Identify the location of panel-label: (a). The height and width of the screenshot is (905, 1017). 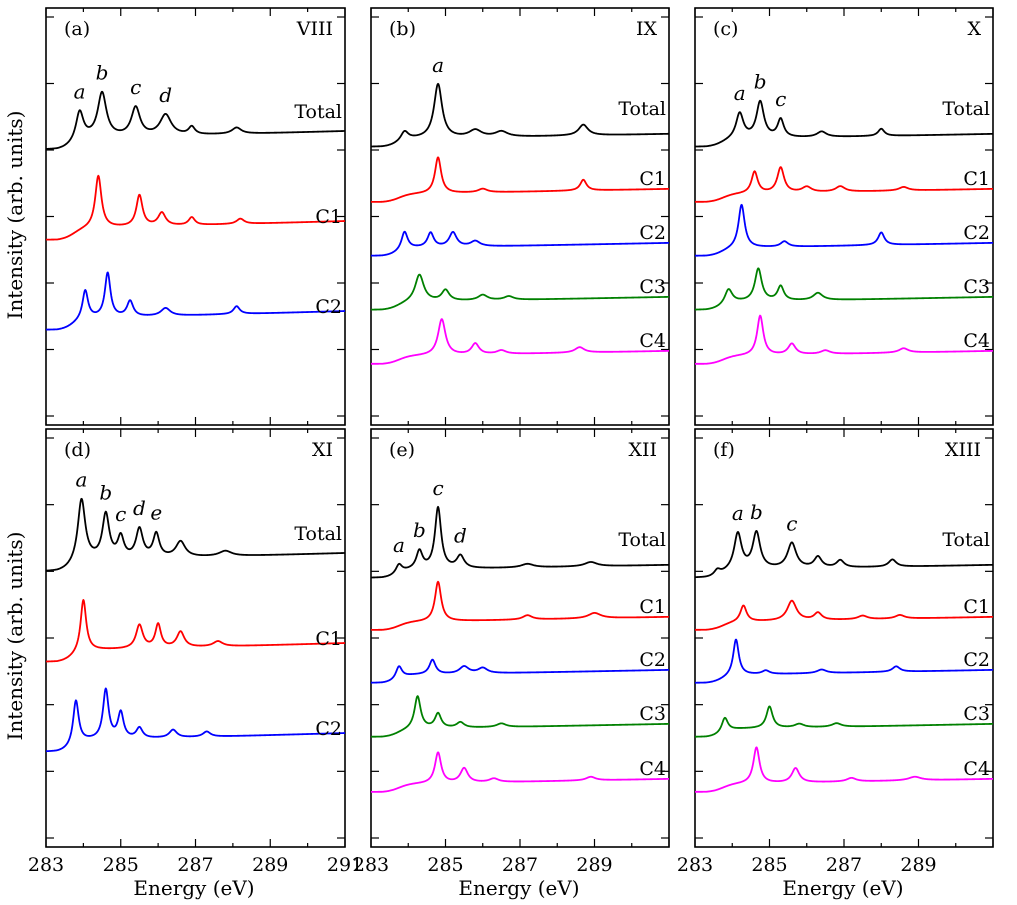
(77, 29).